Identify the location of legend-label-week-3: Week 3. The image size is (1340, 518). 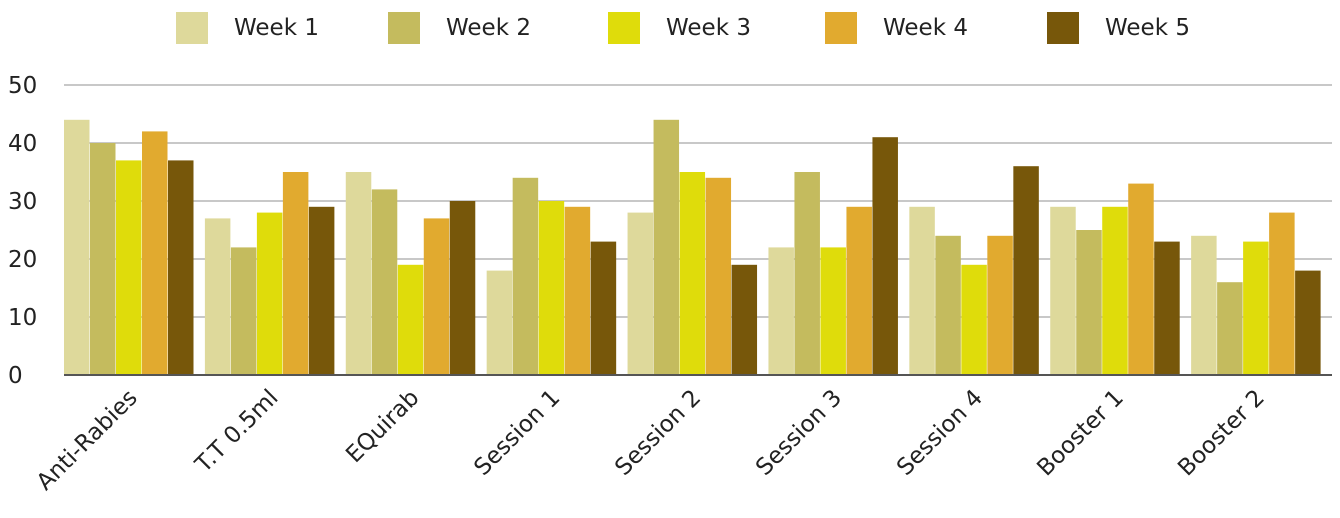
(708, 28).